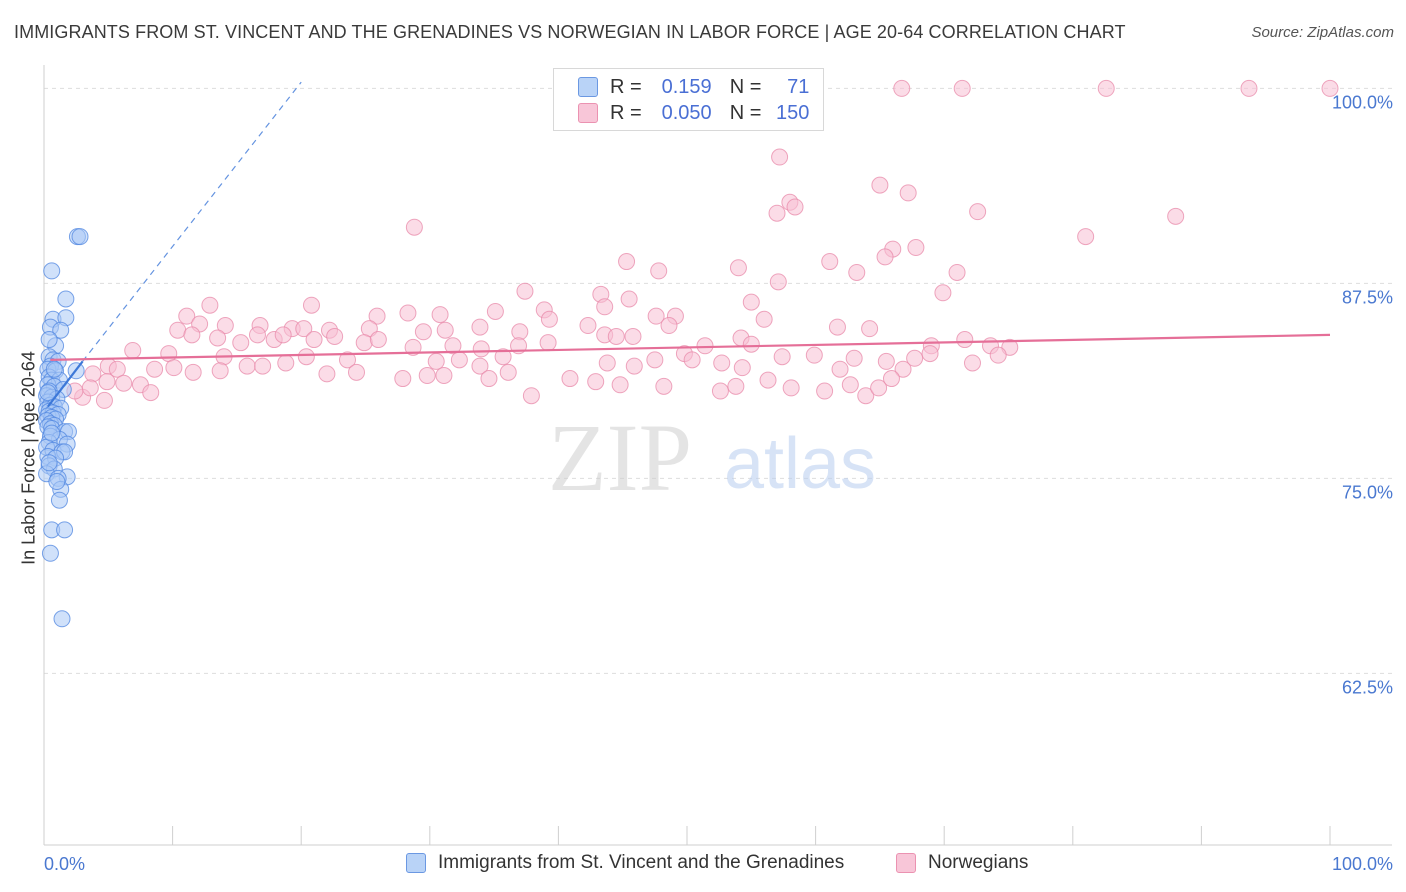 The image size is (1406, 892). I want to click on legend-r-value: 0.050, so click(686, 112).